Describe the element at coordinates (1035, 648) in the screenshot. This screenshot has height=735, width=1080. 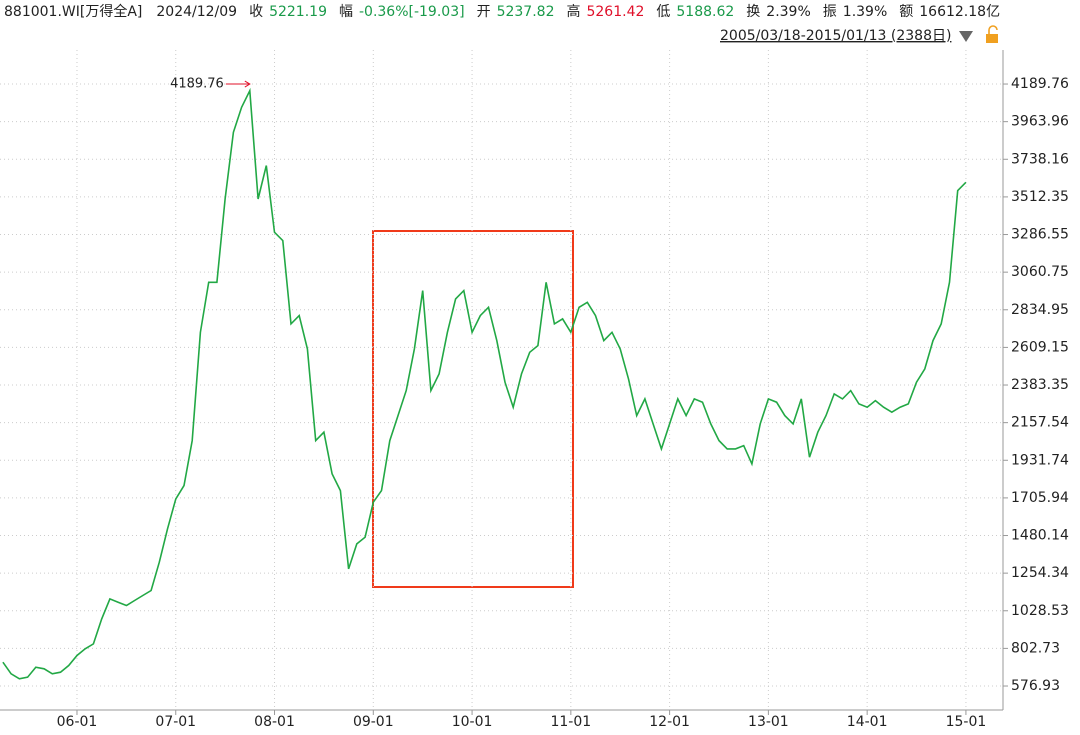
I see `y-tick-label: 802.73` at that location.